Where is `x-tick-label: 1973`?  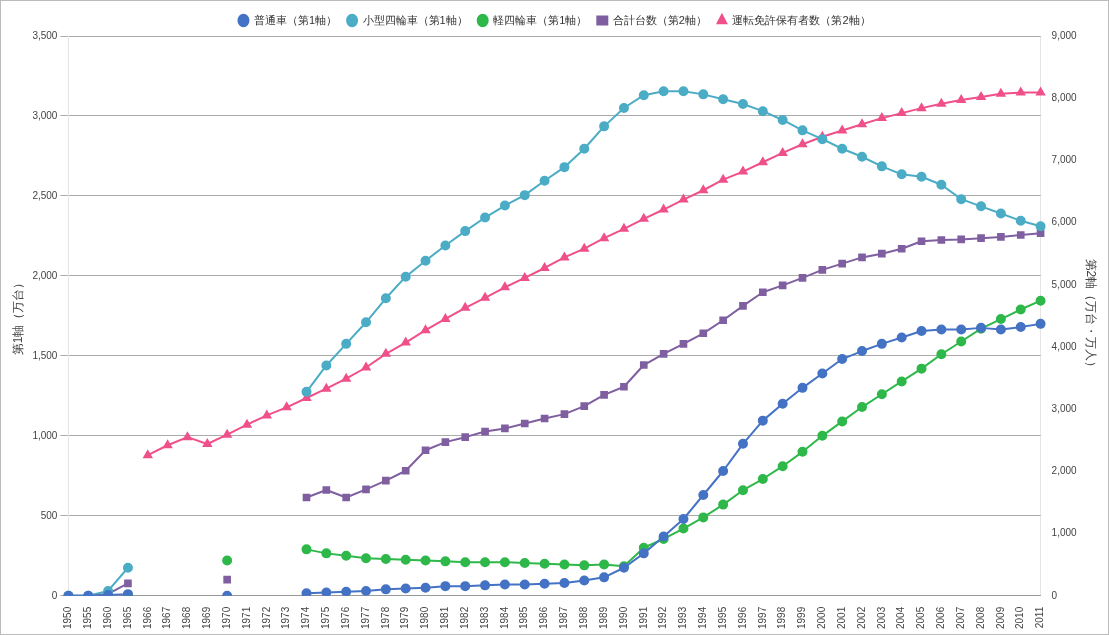 x-tick-label: 1973 is located at coordinates (286, 617).